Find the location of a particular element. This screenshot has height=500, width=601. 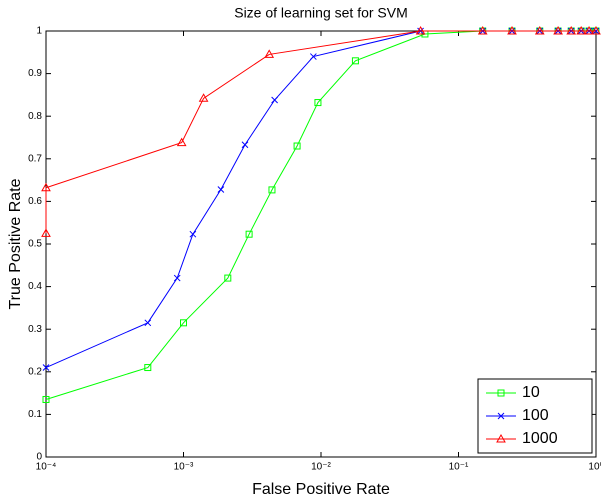

legend: 10 100 1000 is located at coordinates (535, 416).